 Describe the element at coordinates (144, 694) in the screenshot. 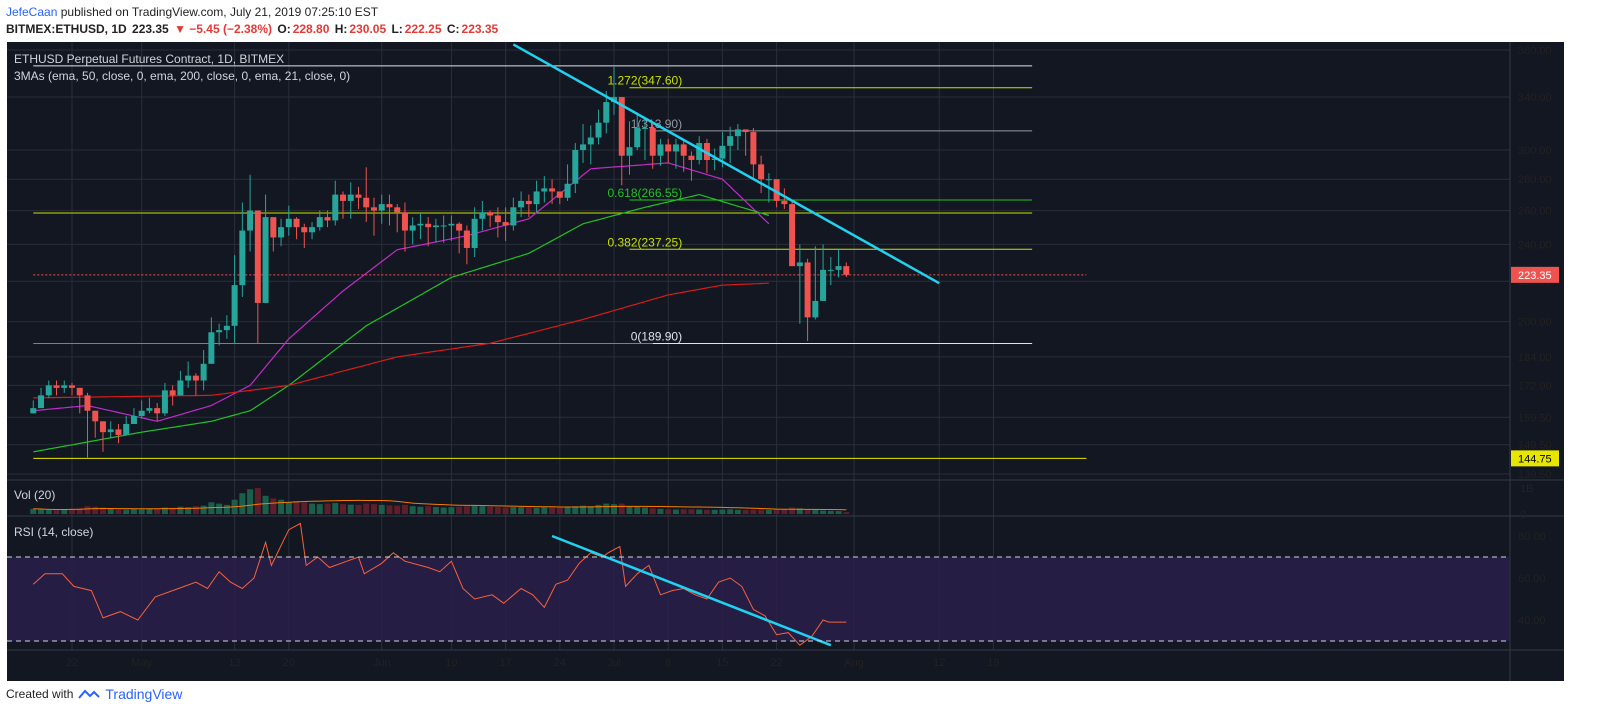

I see `tradingview-brand: TradingView` at that location.